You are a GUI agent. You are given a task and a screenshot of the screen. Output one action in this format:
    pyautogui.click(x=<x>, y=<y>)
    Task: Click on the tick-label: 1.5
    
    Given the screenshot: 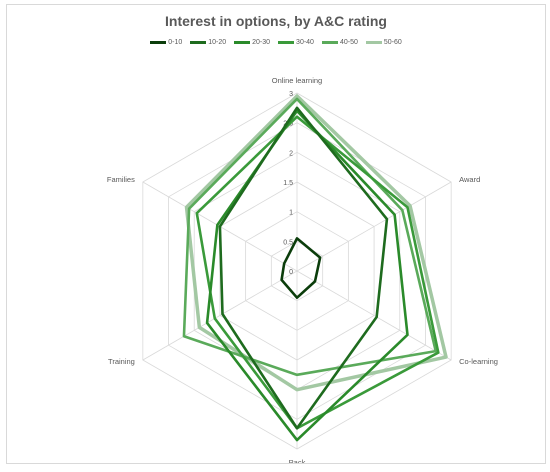 What is the action you would take?
    pyautogui.click(x=288, y=183)
    